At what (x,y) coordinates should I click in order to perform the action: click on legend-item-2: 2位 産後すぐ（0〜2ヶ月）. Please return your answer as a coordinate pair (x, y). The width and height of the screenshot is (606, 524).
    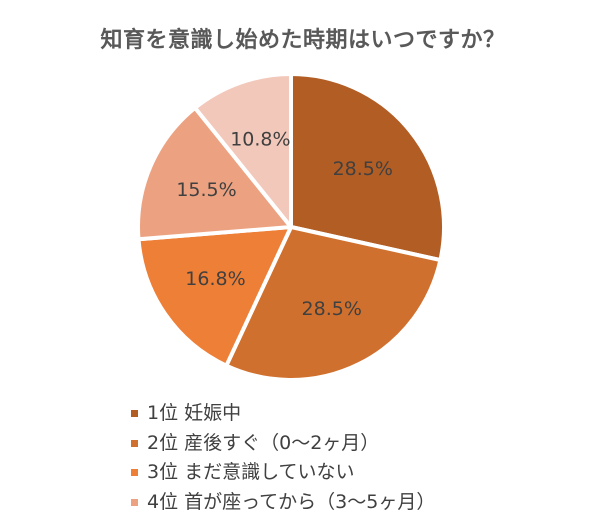
    Looking at the image, I should click on (283, 444).